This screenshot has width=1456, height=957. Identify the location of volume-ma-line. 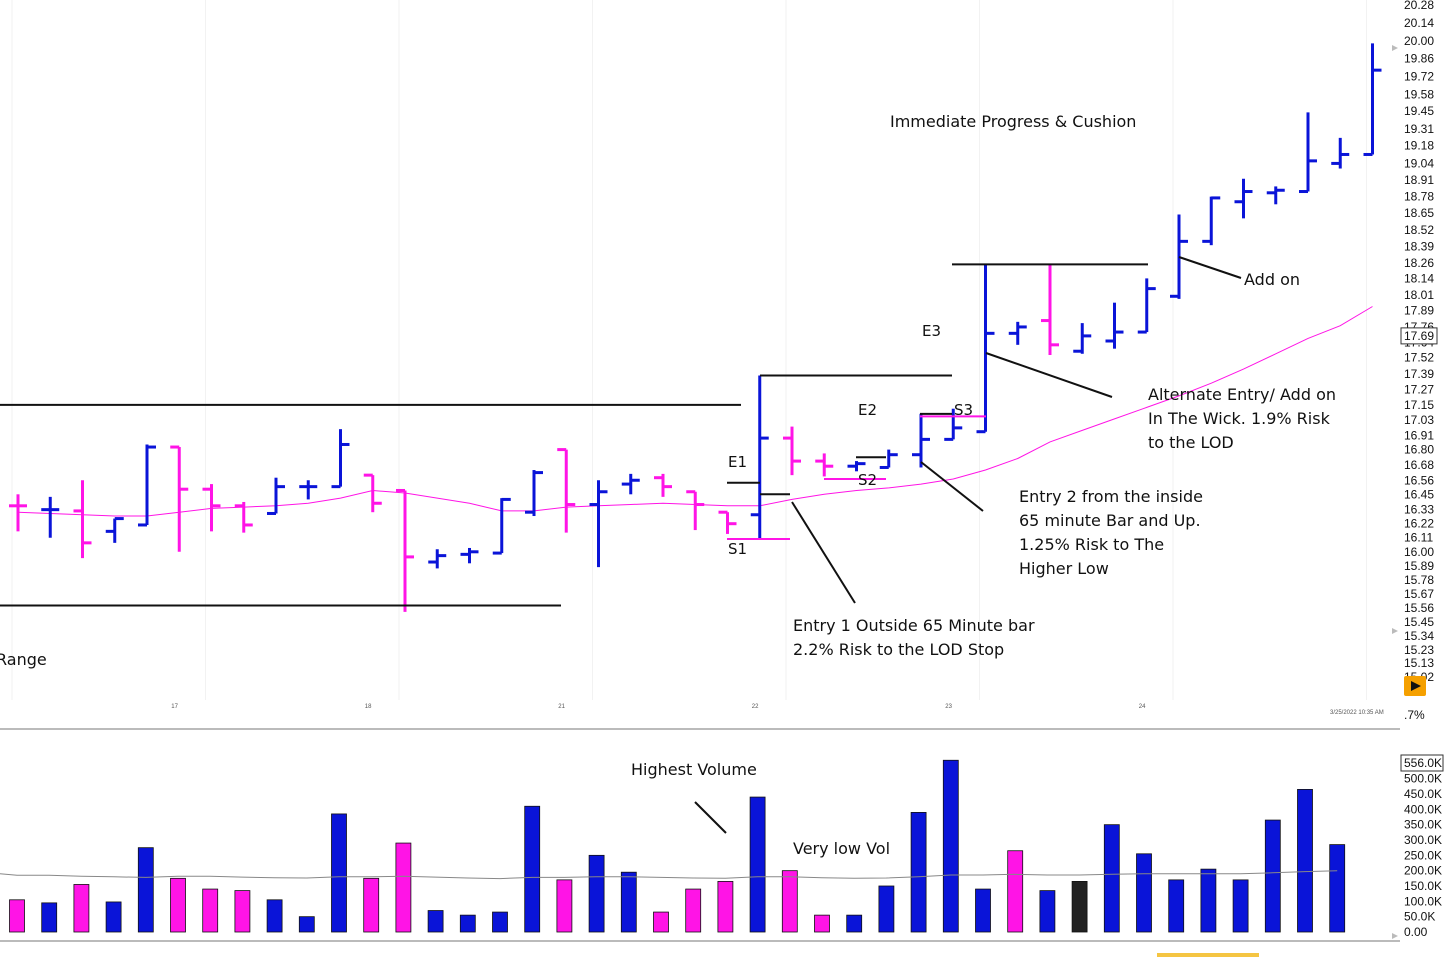
(669, 875).